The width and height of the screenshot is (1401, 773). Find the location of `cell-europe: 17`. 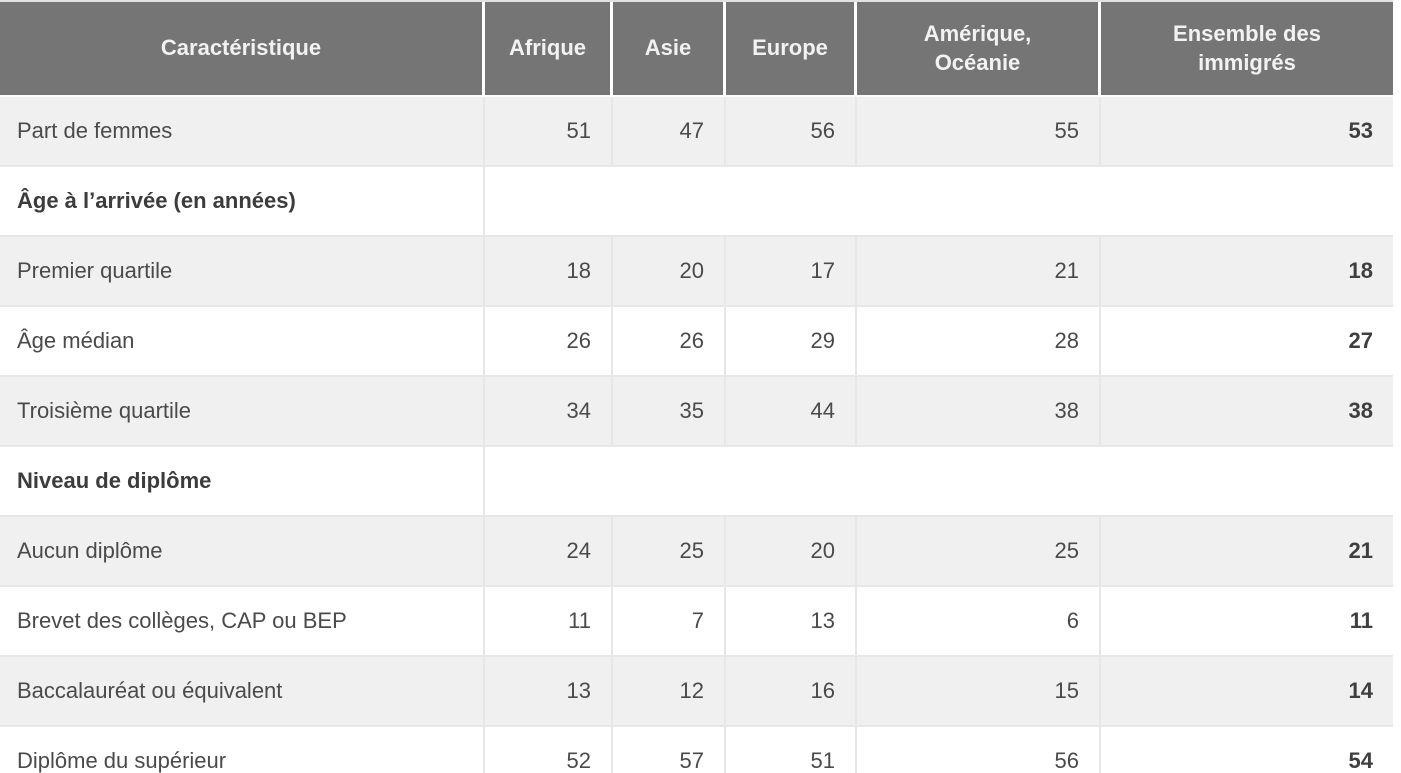

cell-europe: 17 is located at coordinates (791, 272).